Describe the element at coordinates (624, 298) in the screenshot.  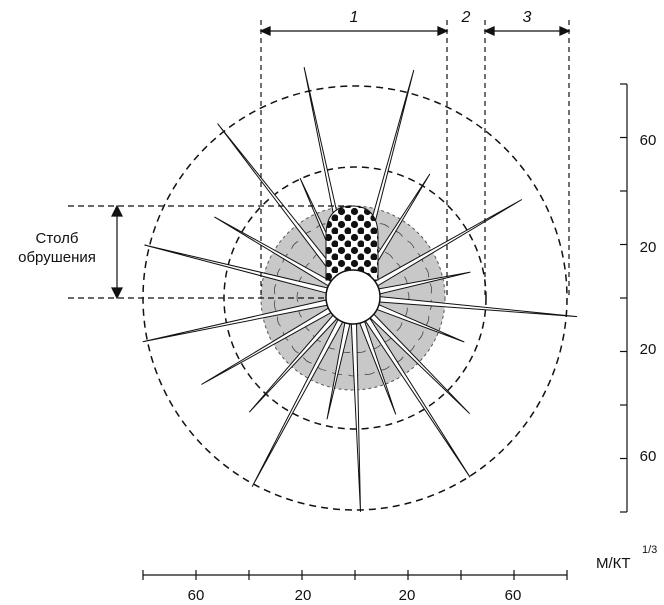
I see `right-scale` at that location.